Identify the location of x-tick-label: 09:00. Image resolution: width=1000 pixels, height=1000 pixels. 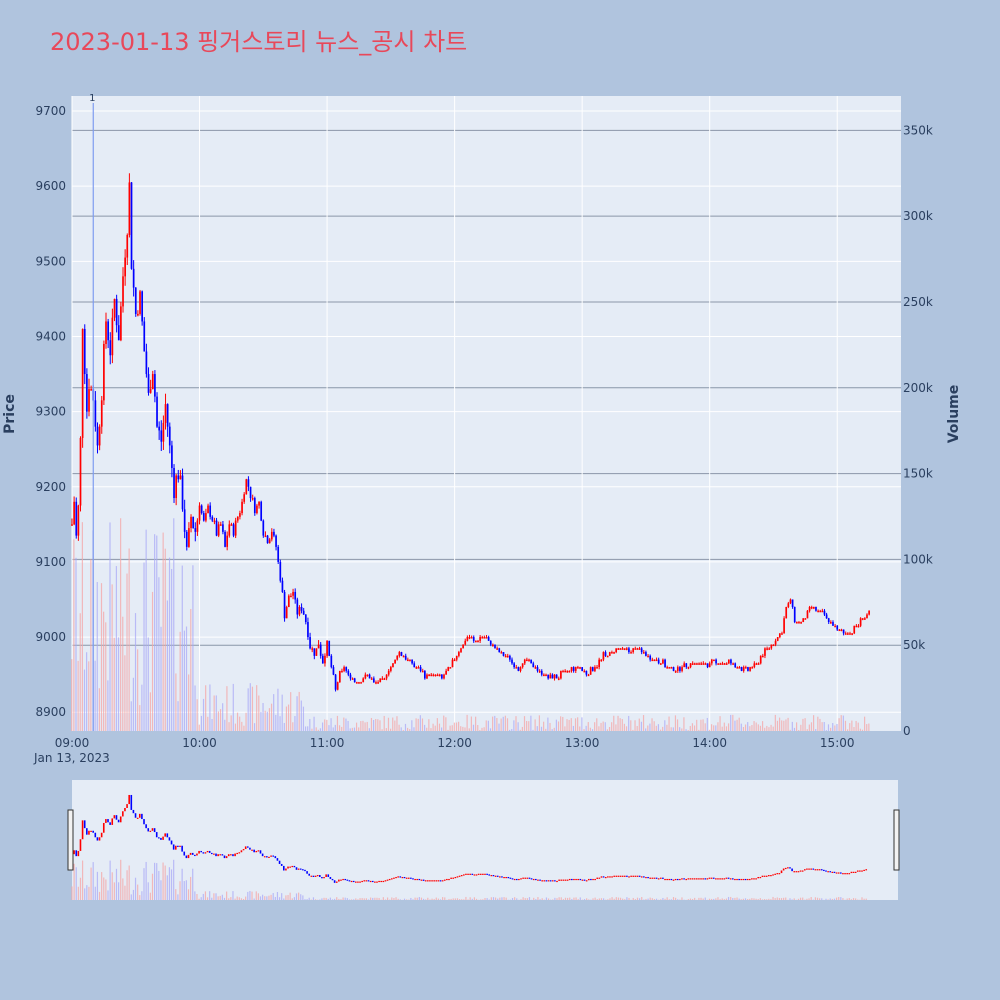
(72, 743).